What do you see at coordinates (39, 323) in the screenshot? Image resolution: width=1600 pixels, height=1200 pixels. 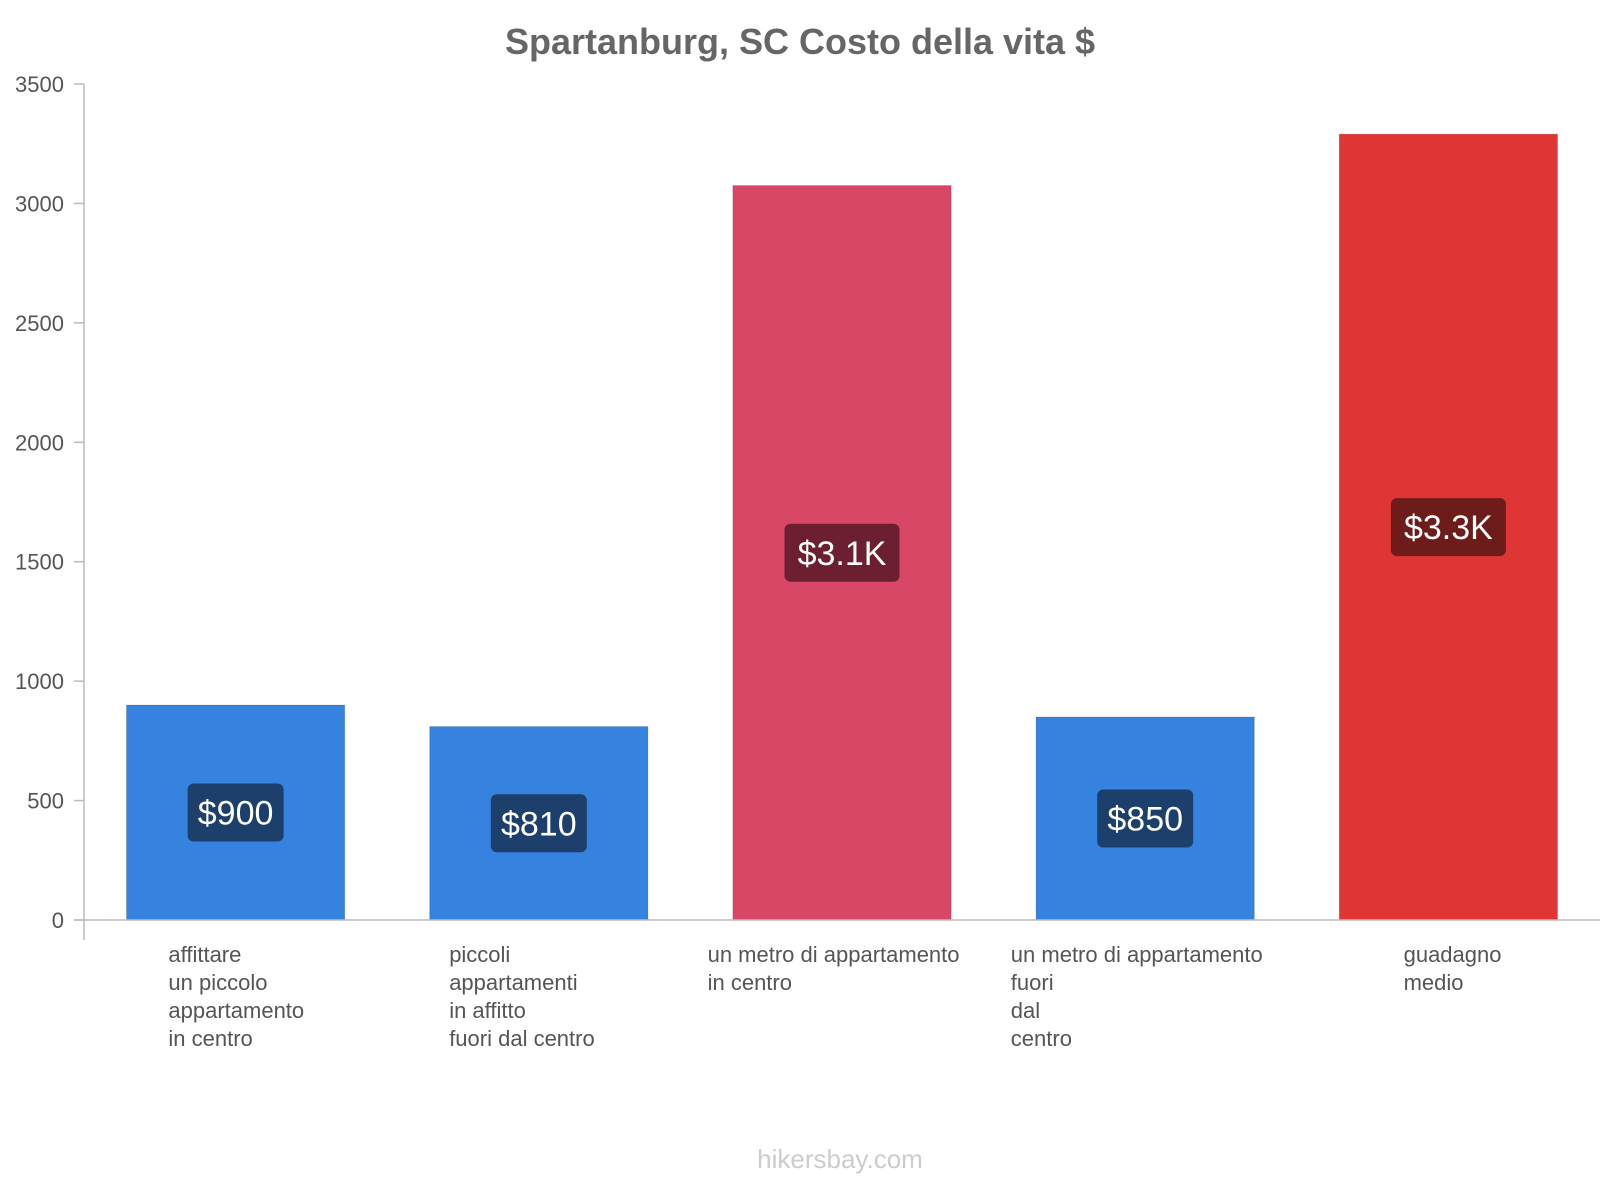 I see `y-tick-label: 2500` at bounding box center [39, 323].